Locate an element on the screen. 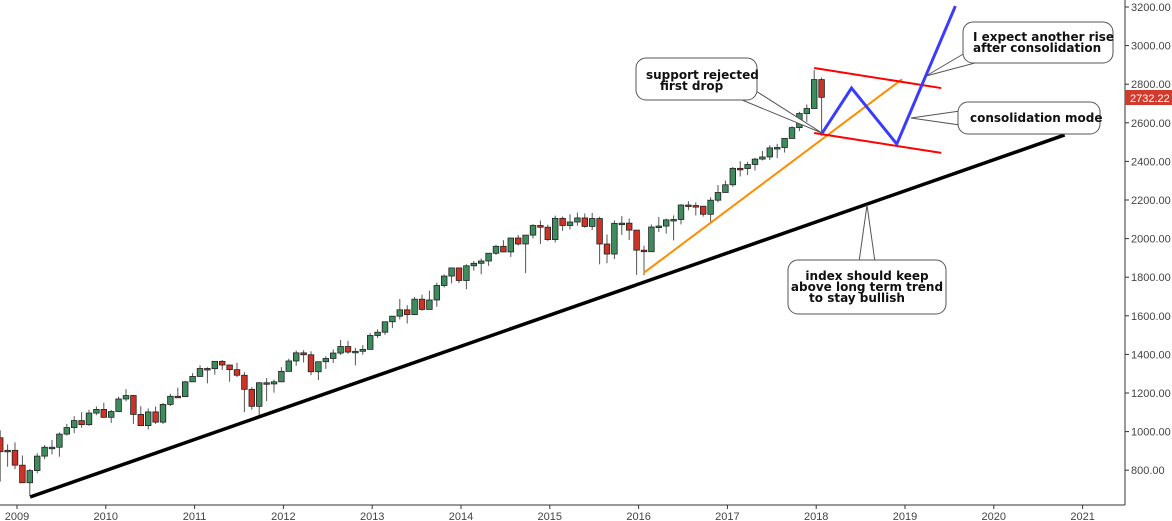 The height and width of the screenshot is (521, 1172). x-tick-label: 2014 is located at coordinates (461, 516).